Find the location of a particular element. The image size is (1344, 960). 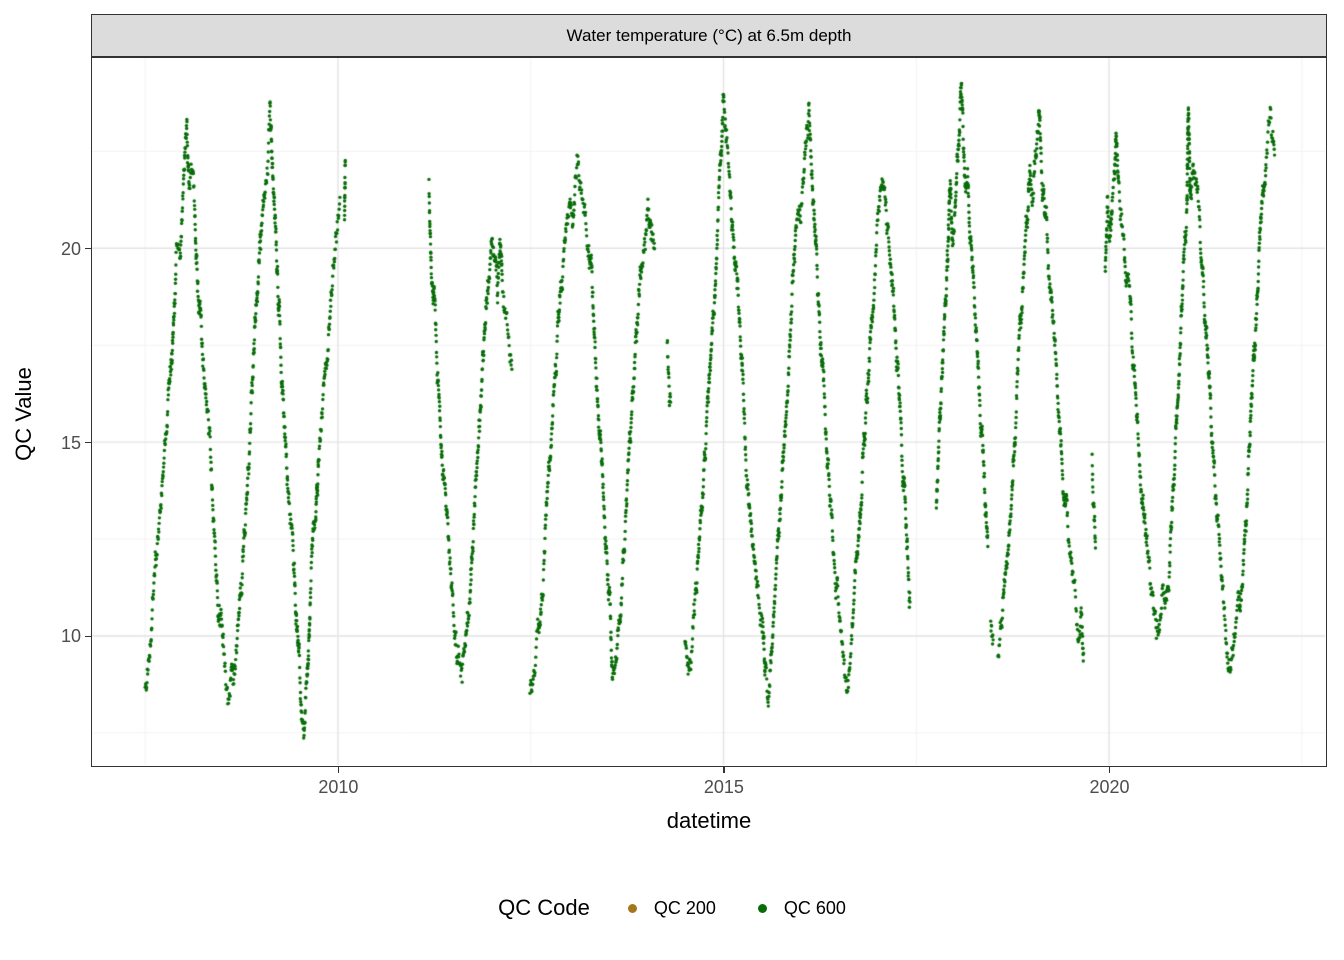

y-tick-label: 20 is located at coordinates (70, 248).